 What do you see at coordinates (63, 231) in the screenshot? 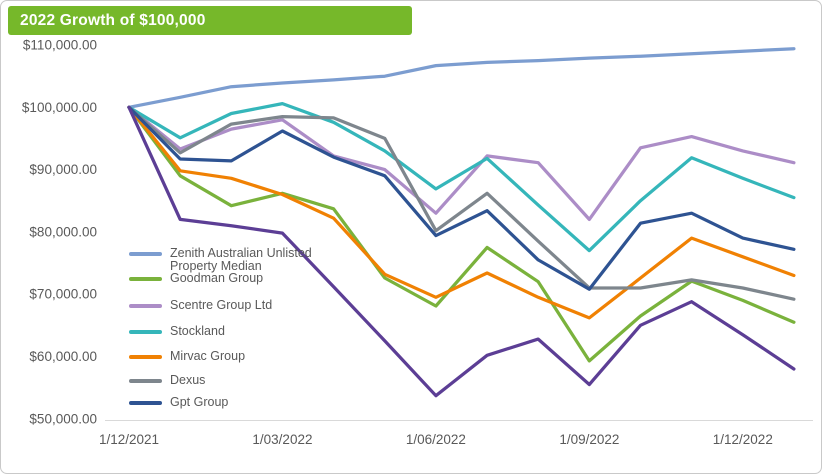
I see `y-tick-label: $80,000.00` at bounding box center [63, 231].